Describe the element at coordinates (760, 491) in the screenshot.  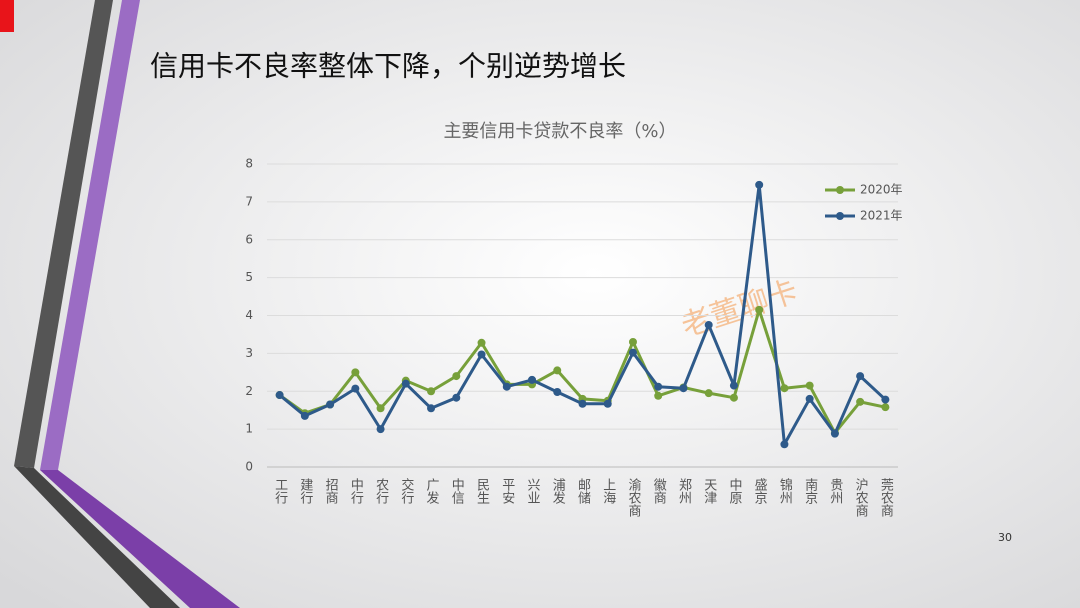
I see `x-tick-label: 盛京` at that location.